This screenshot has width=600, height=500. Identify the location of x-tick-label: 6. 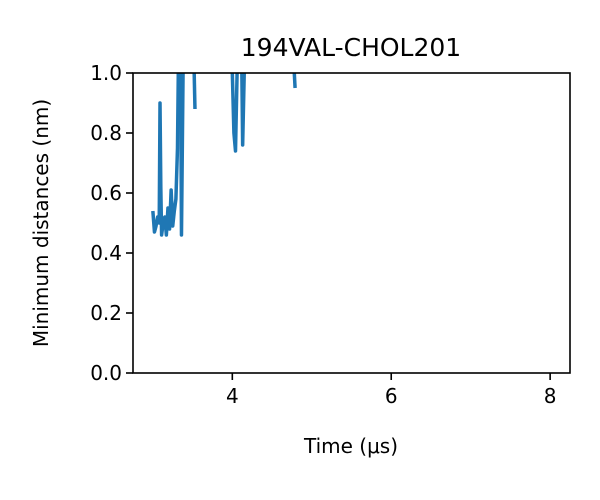
(391, 396).